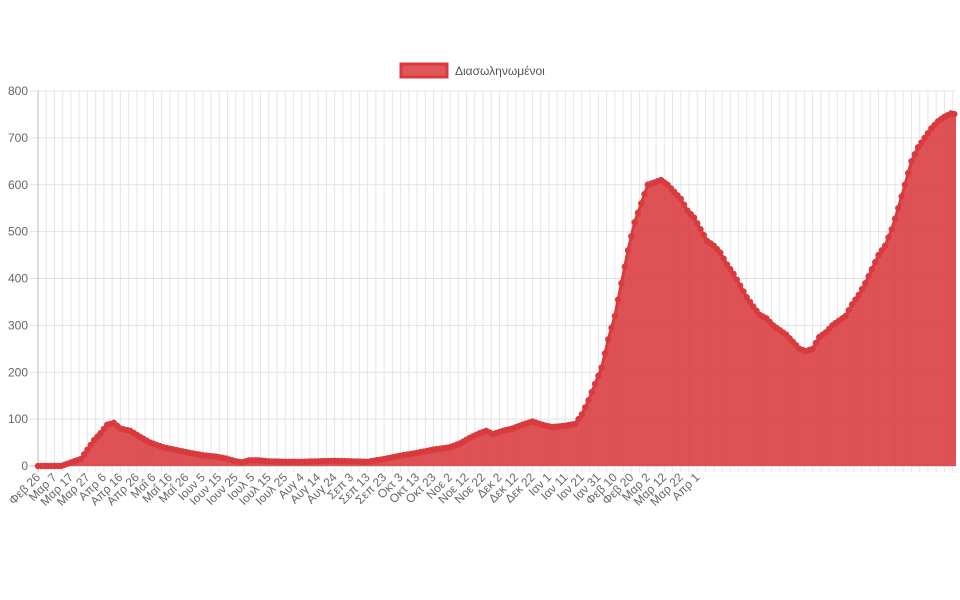 This screenshot has height=600, width=960. Describe the element at coordinates (500, 71) in the screenshot. I see `legend-label: Διασωληνωμένοι` at that location.